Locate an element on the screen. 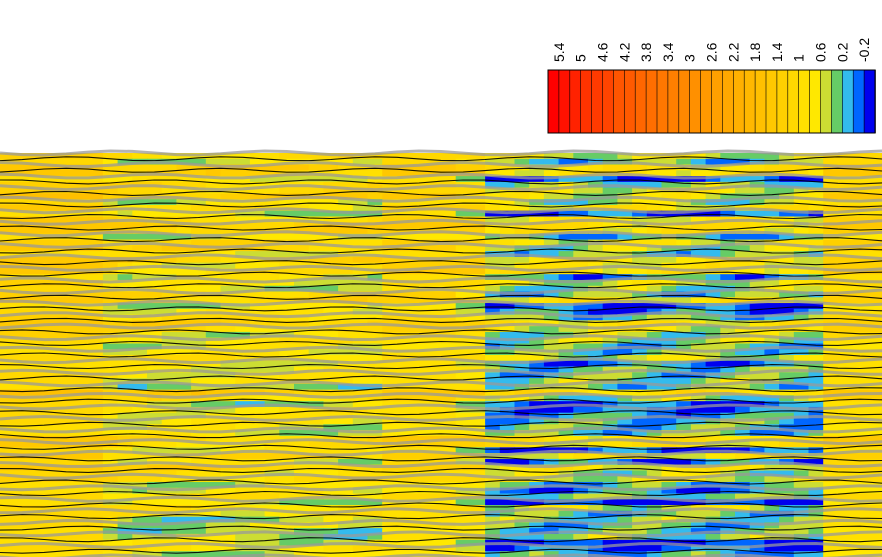 The width and height of the screenshot is (882, 557). contour-line is located at coordinates (441, 297).